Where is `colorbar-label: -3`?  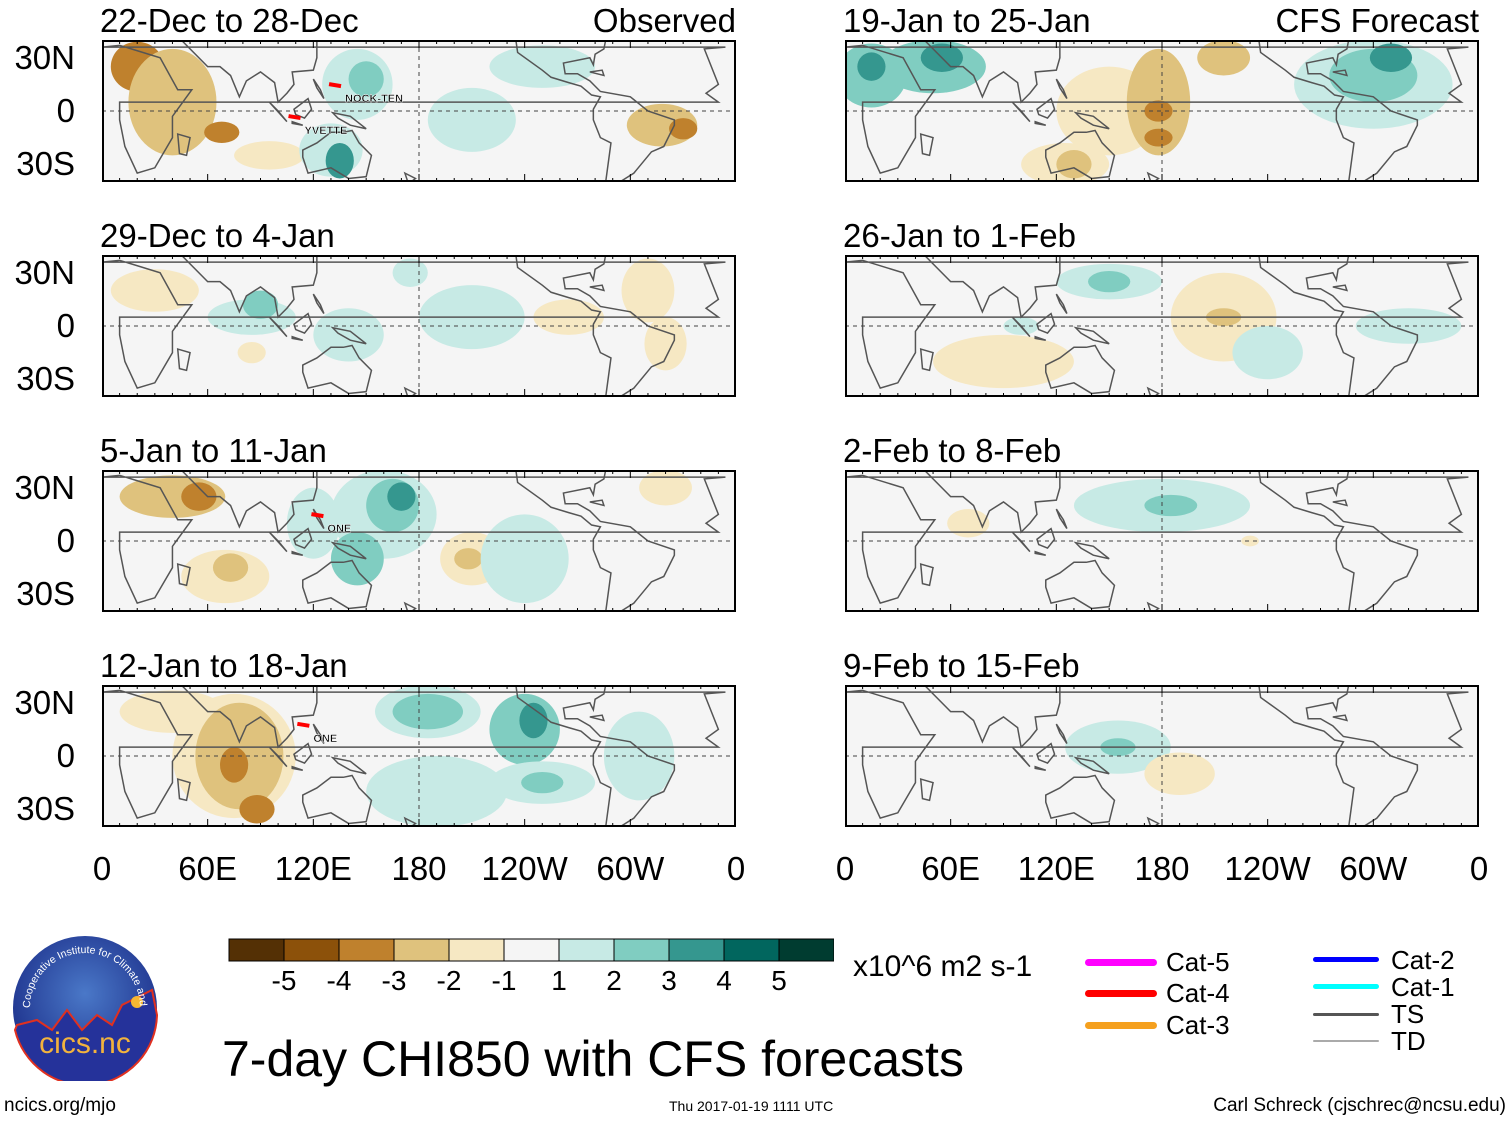
colorbar-label: -3 is located at coordinates (394, 980).